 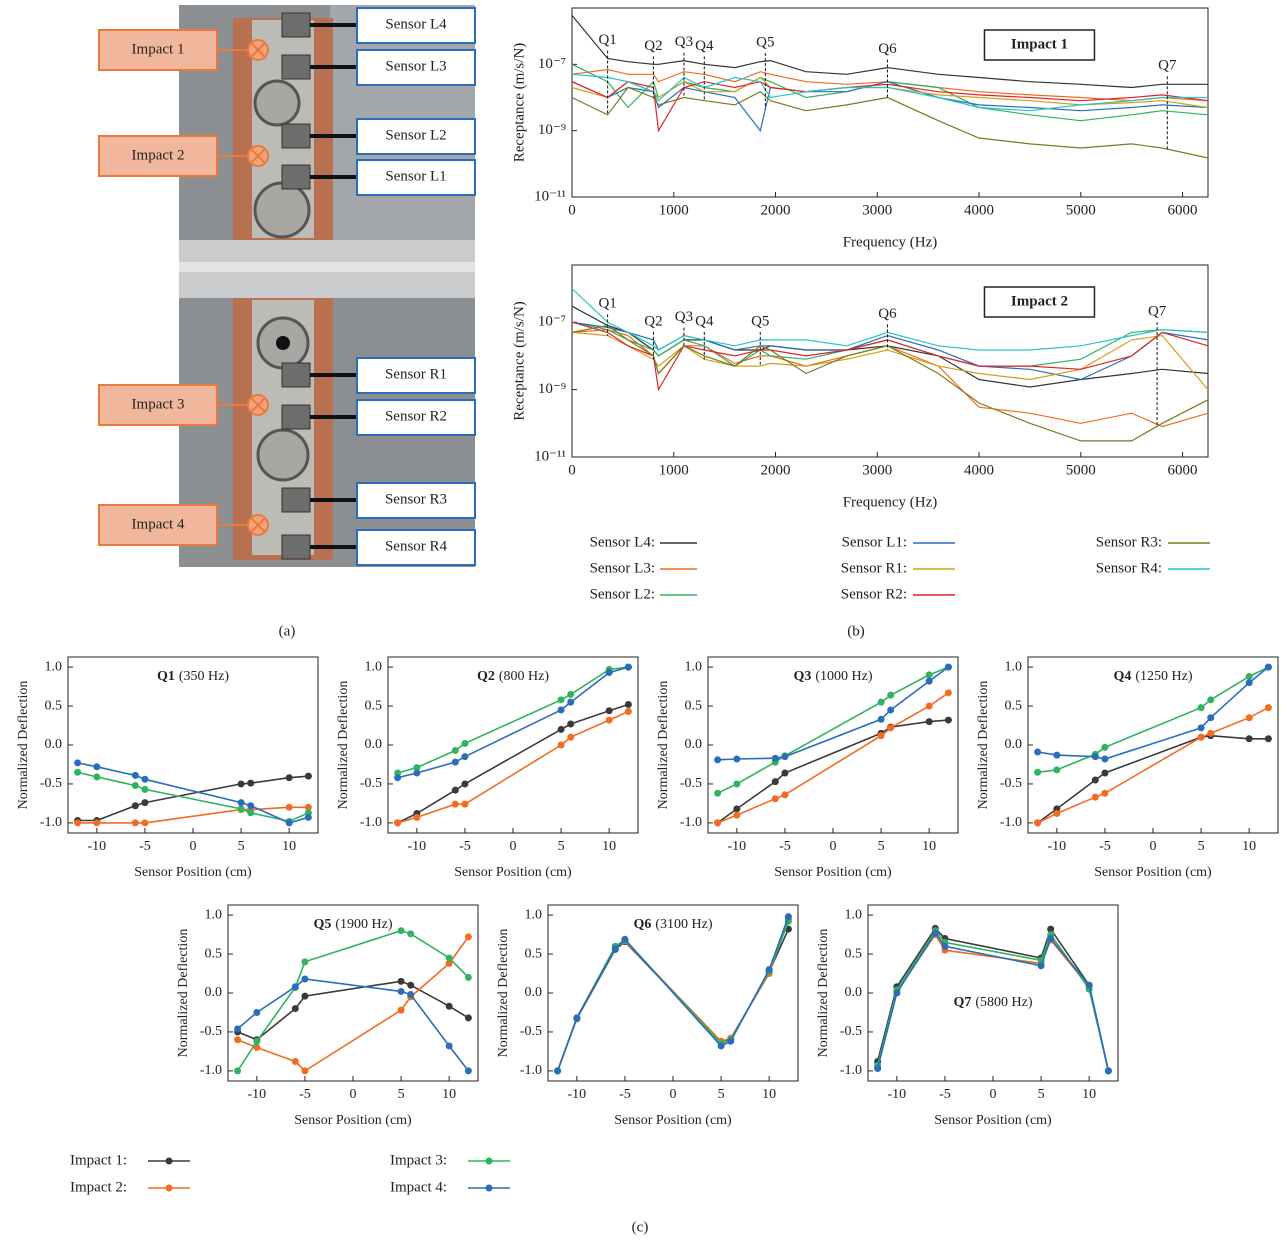 I want to click on chart-title-main: Q5, so click(x=322, y=924).